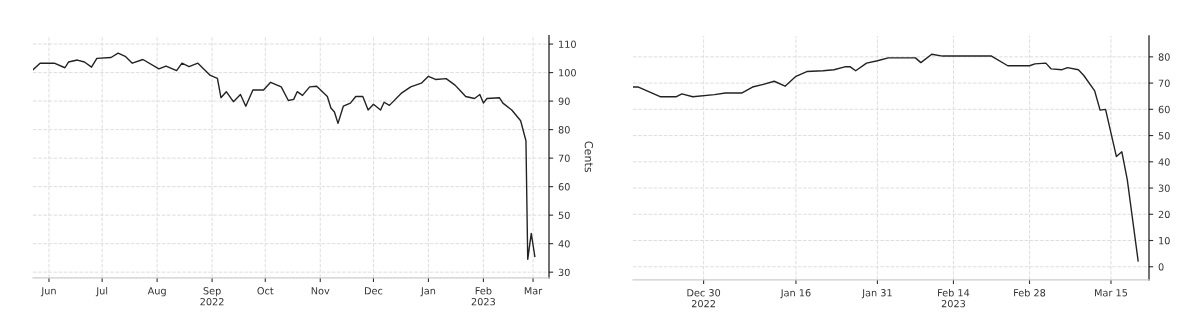 The image size is (1200, 332). I want to click on y-tick-label: 90, so click(564, 101).